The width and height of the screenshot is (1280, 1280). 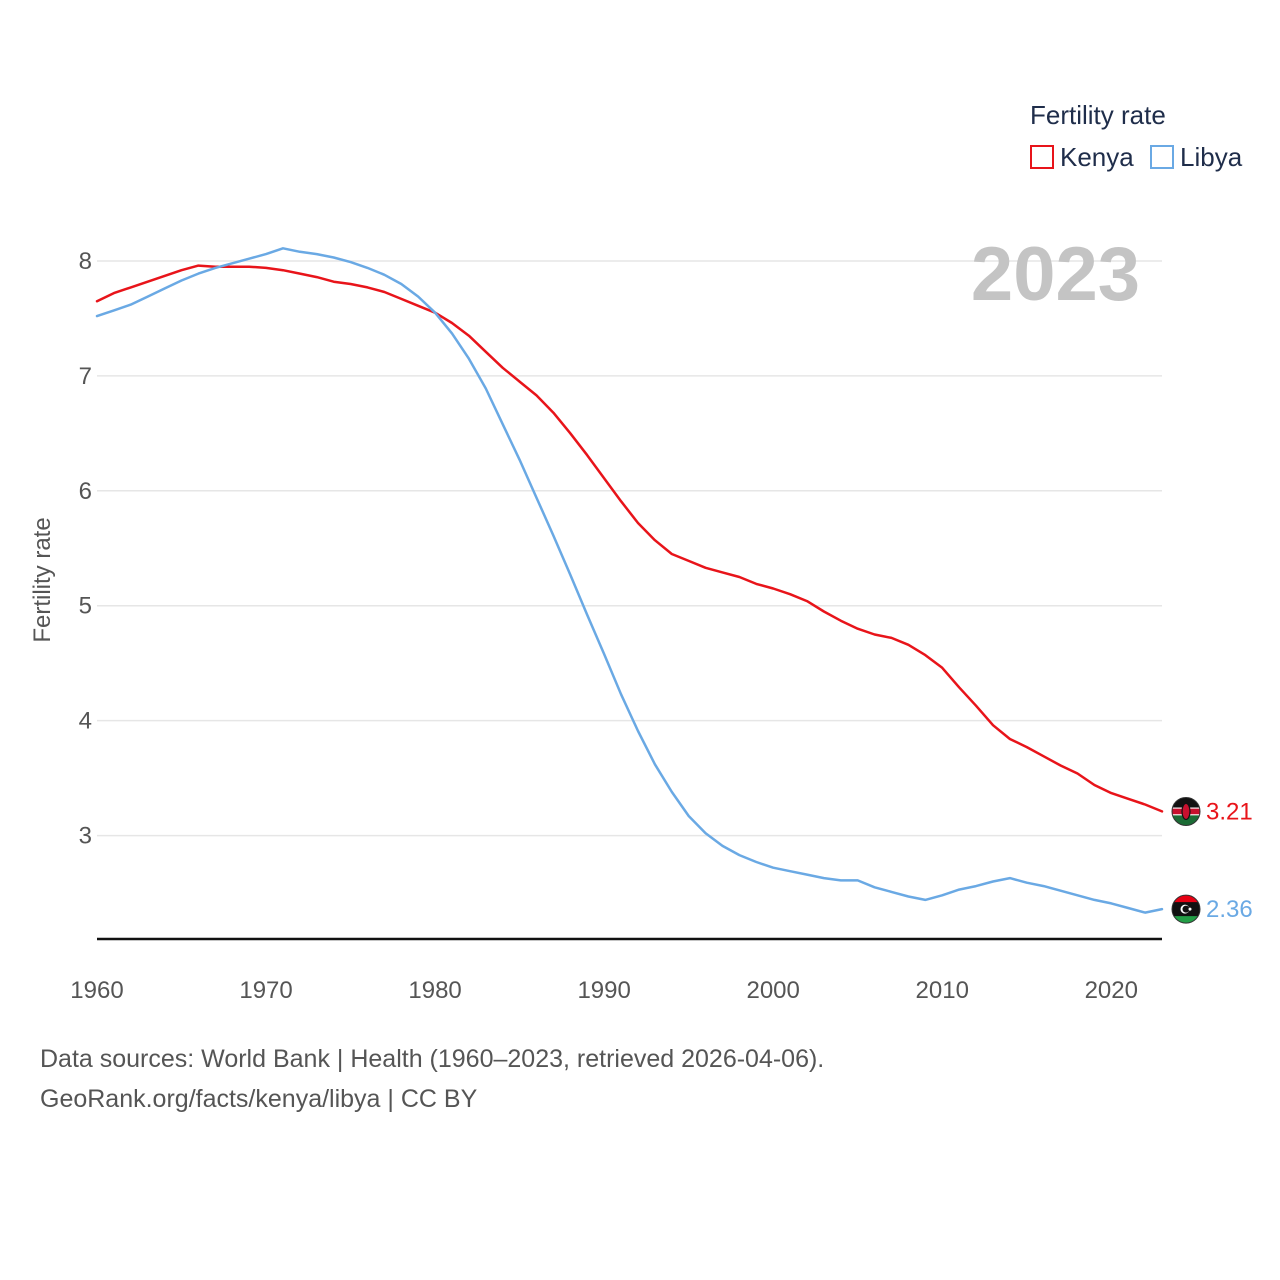 I want to click on x-tick-1970: 1970, so click(x=265, y=990).